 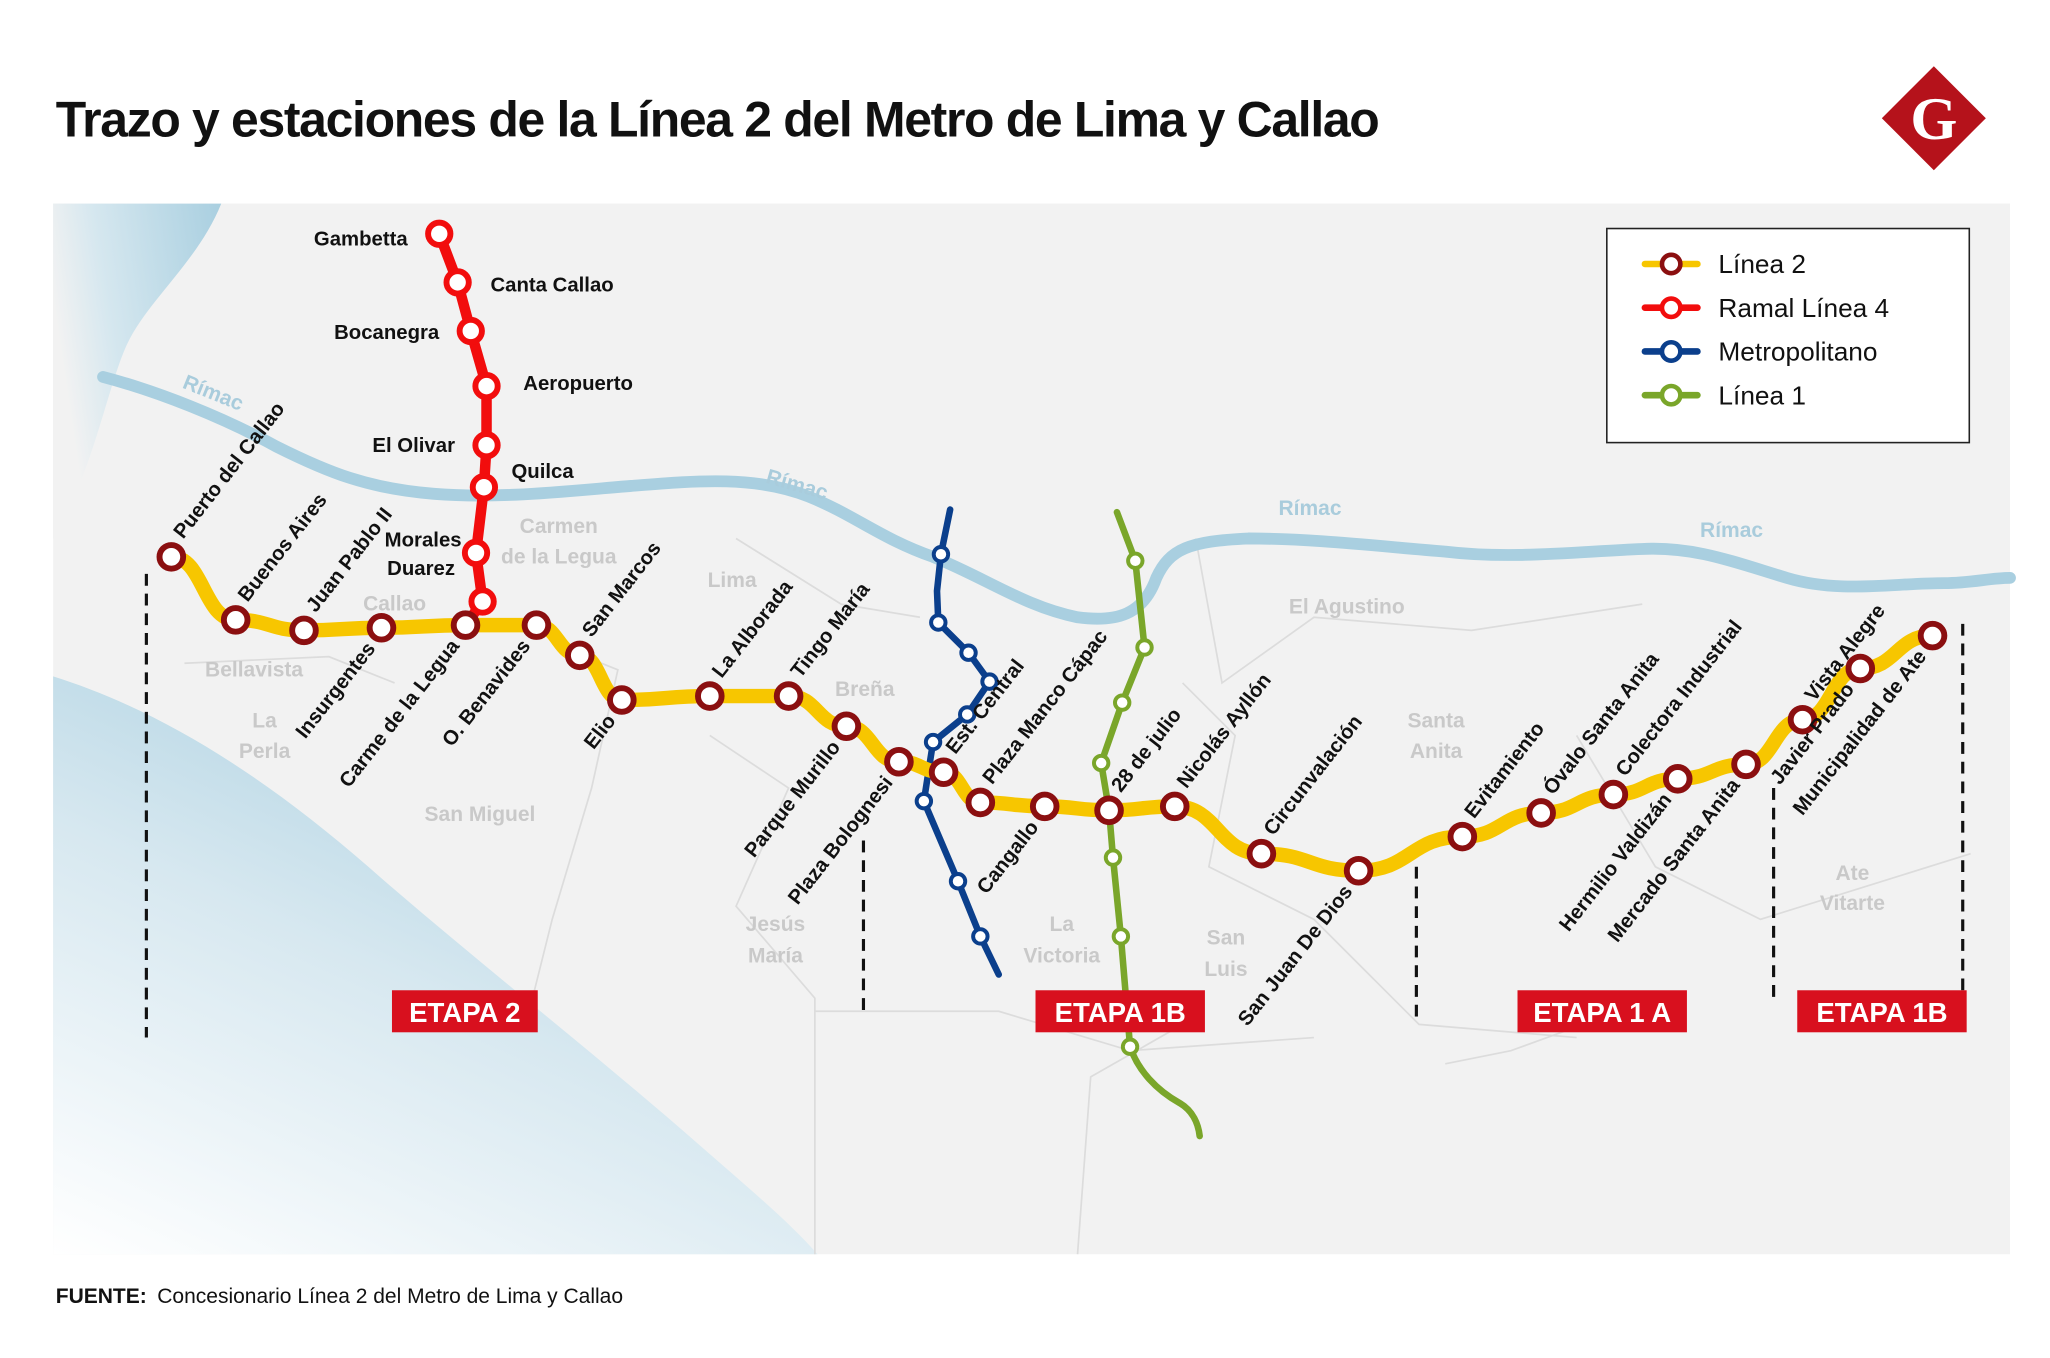 What do you see at coordinates (578, 384) in the screenshot?
I see `ramal4-station-label: Aeropuerto` at bounding box center [578, 384].